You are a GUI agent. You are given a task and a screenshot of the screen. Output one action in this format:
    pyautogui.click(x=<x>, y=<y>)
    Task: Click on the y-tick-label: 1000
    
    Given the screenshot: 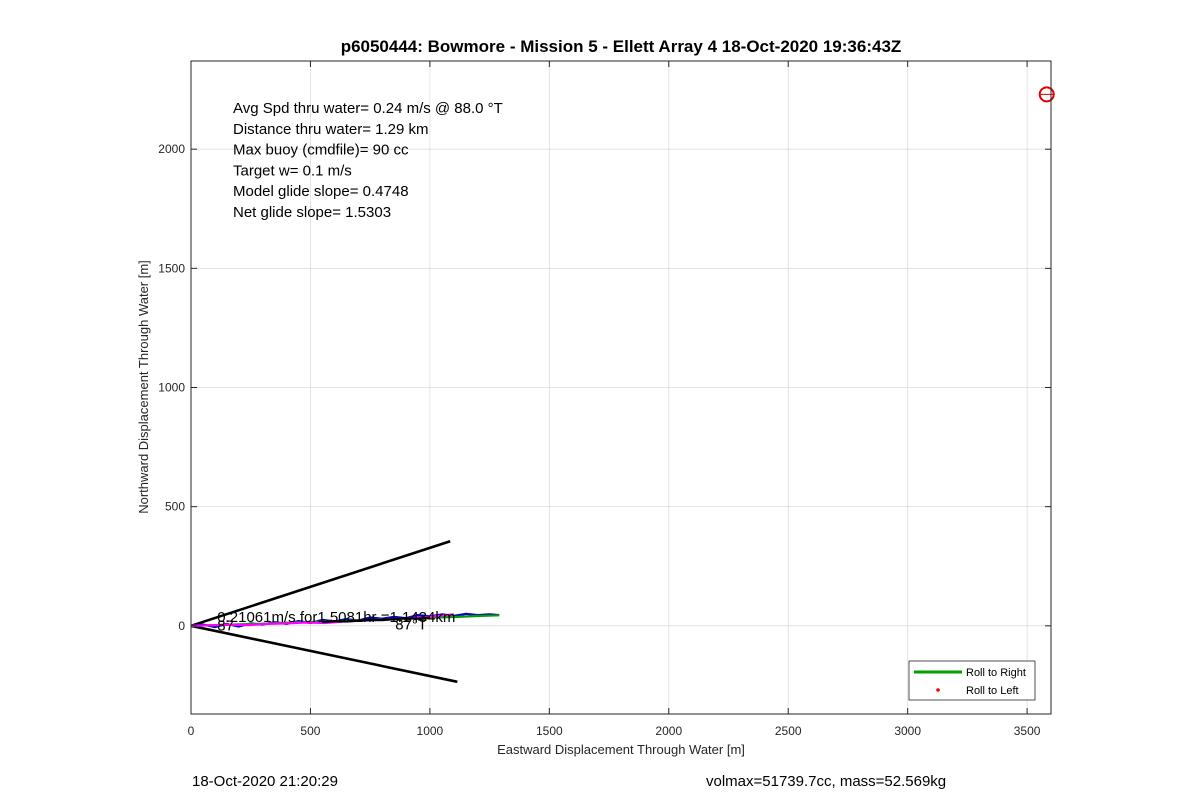 What is the action you would take?
    pyautogui.click(x=171, y=388)
    